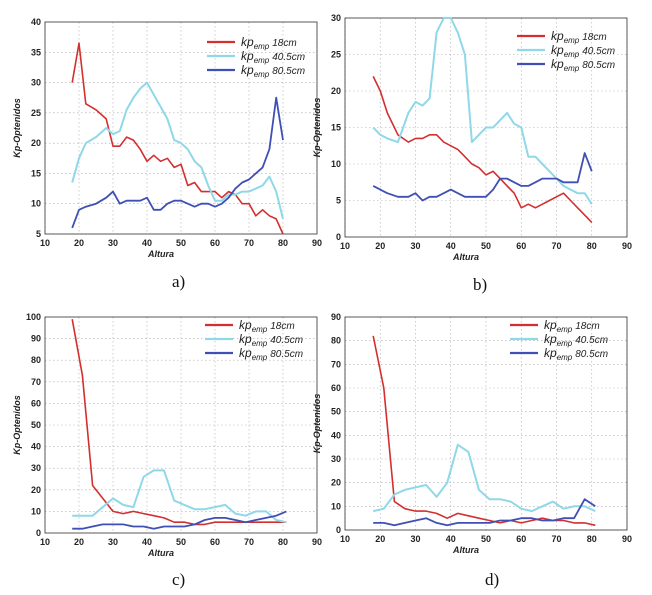 The image size is (652, 595). I want to click on y-tick-label: 35, so click(36, 52).